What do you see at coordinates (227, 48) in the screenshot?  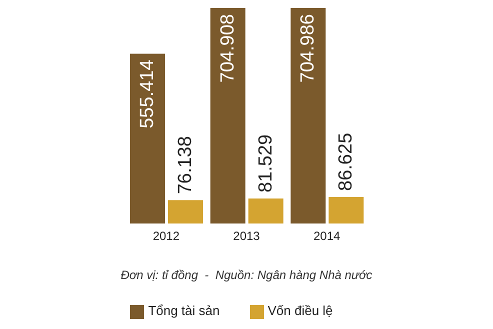 I see `data-label: 704.908` at bounding box center [227, 48].